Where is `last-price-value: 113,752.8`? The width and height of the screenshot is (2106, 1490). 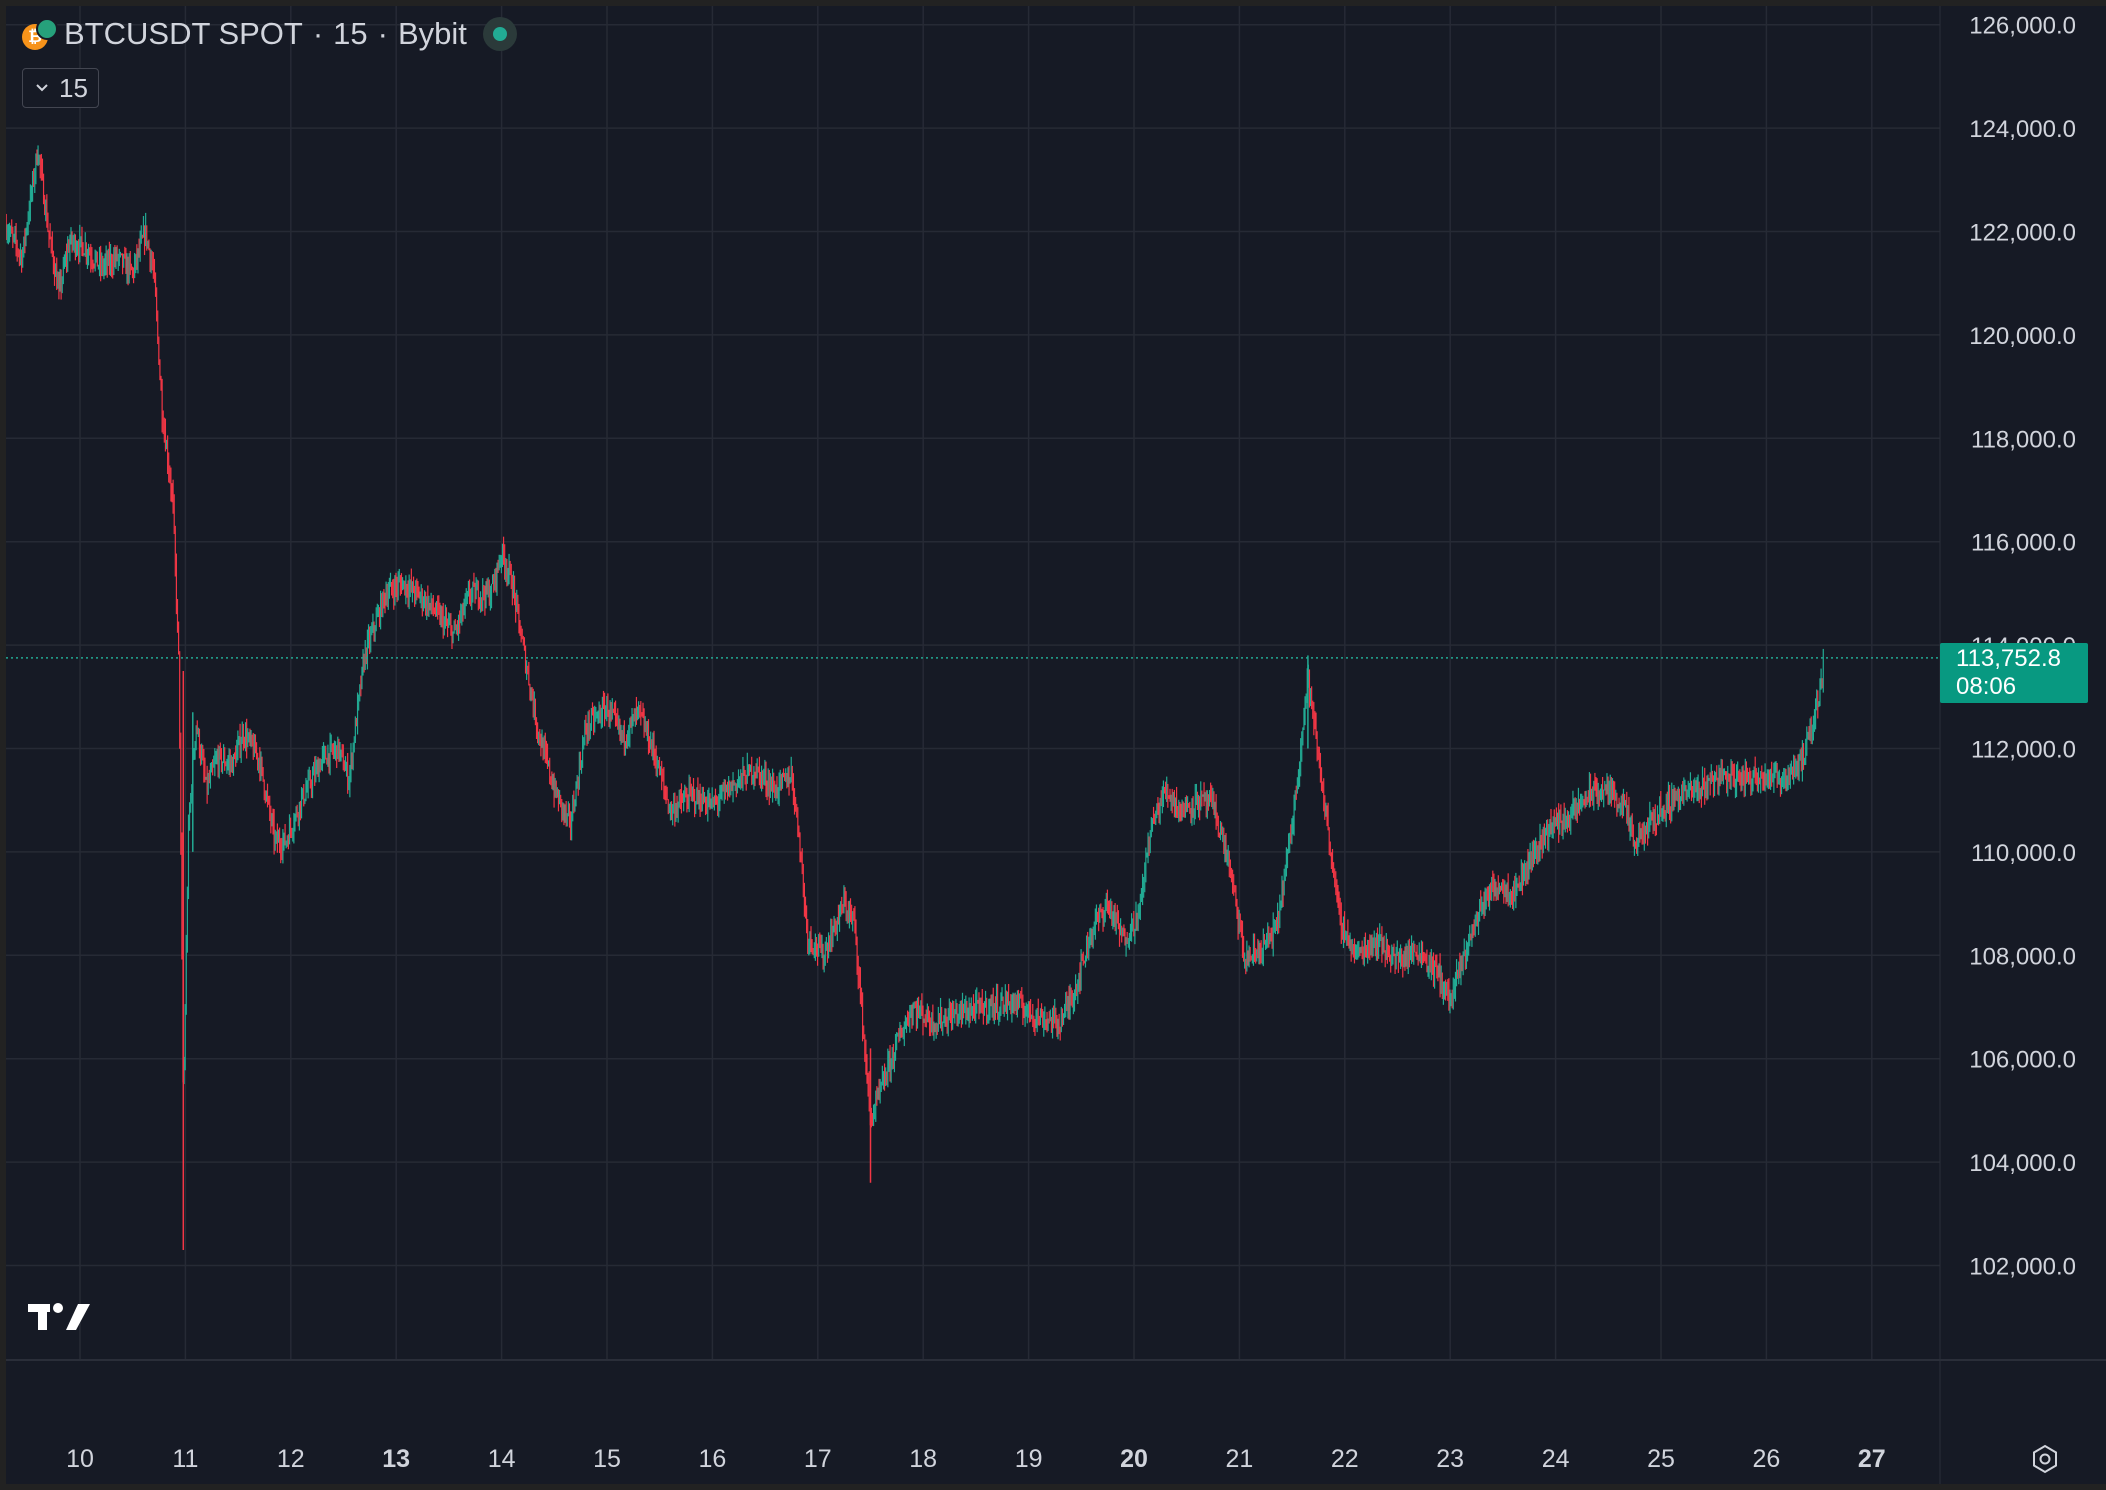
last-price-value: 113,752.8 is located at coordinates (2008, 658).